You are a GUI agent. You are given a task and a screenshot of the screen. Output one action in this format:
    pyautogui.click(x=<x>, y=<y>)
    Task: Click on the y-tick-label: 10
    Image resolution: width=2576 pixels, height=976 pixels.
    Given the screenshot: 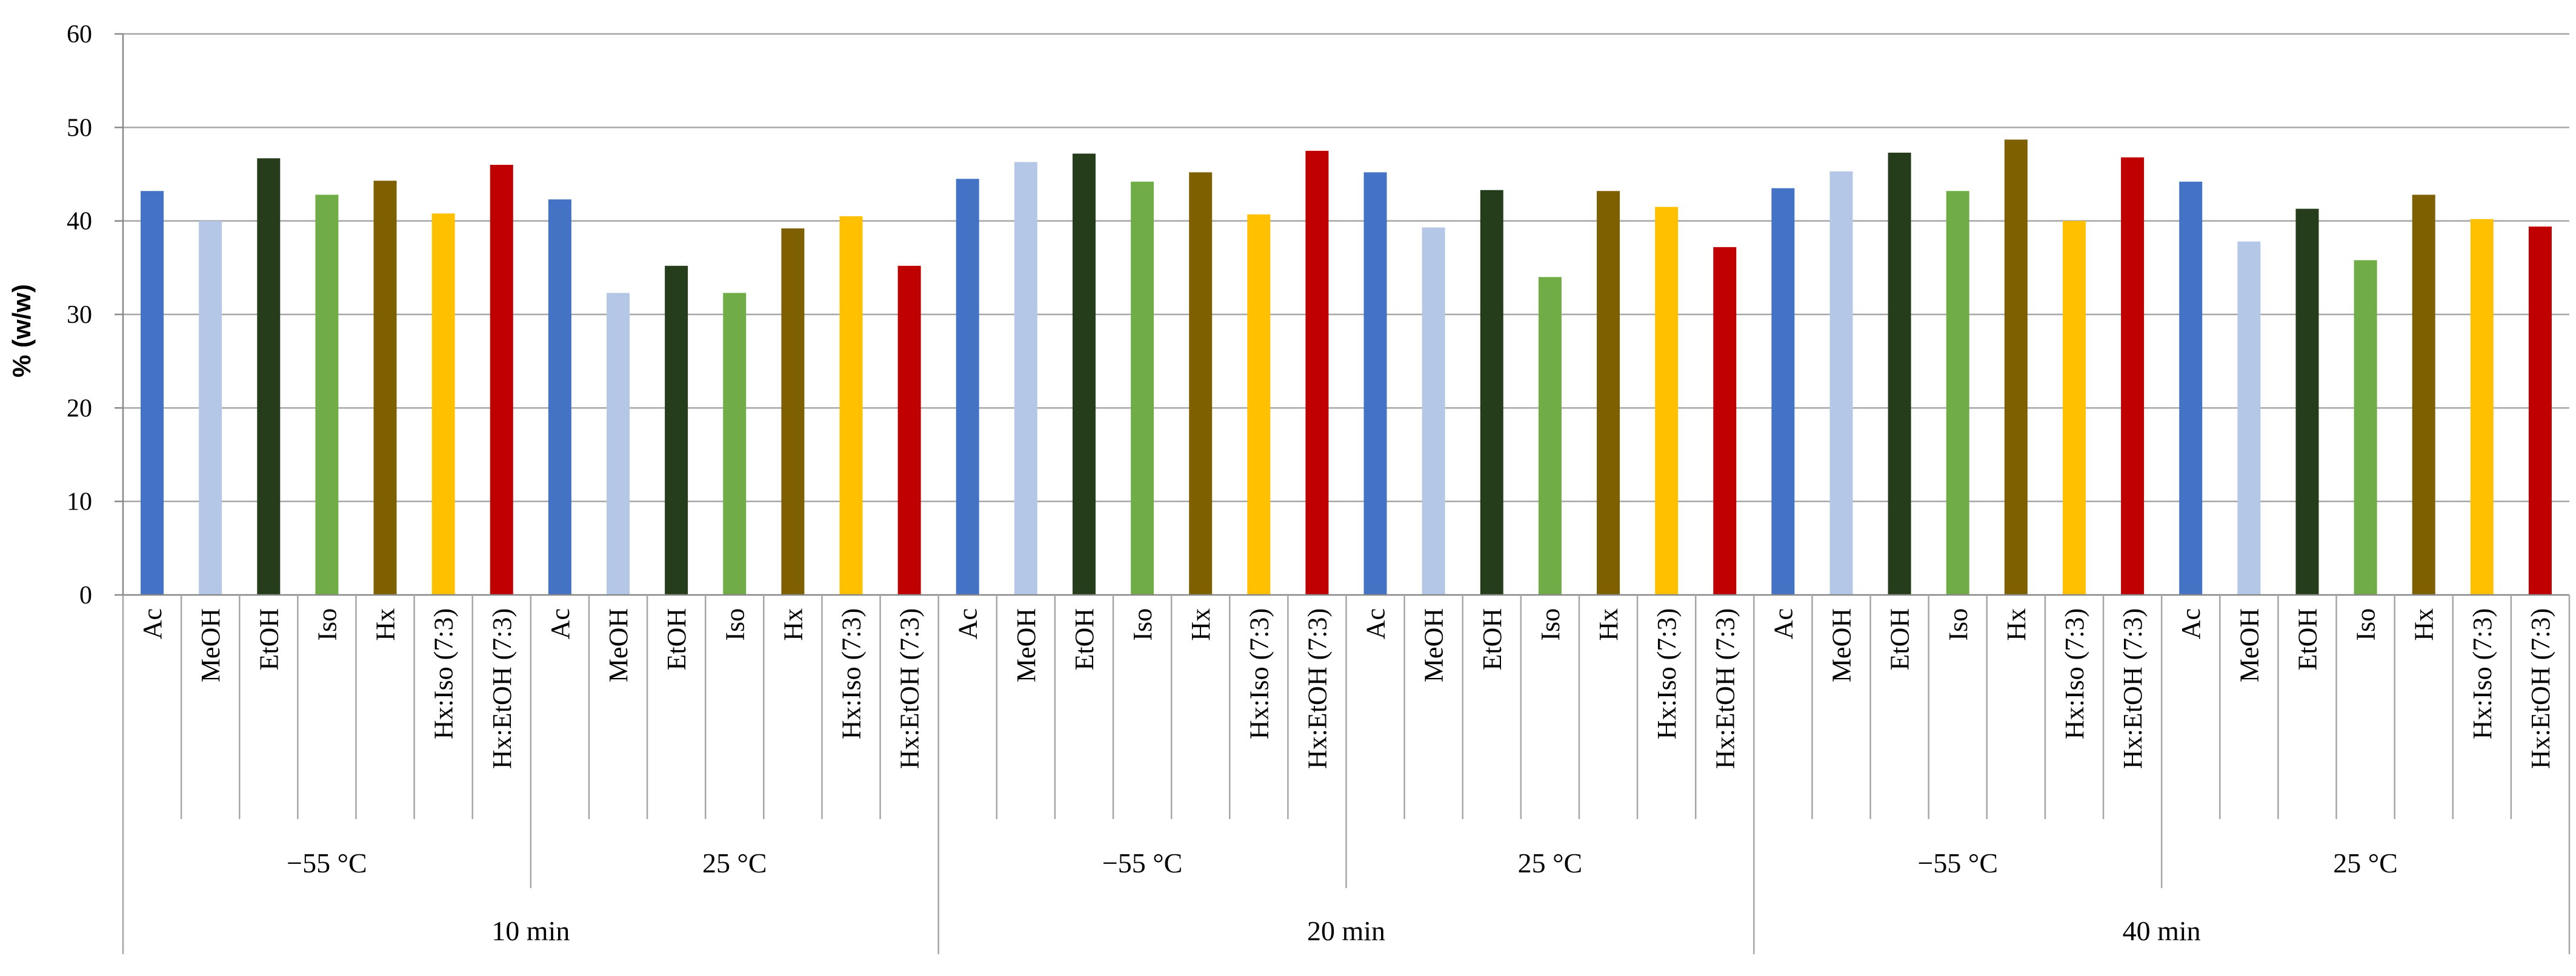 What is the action you would take?
    pyautogui.click(x=79, y=502)
    